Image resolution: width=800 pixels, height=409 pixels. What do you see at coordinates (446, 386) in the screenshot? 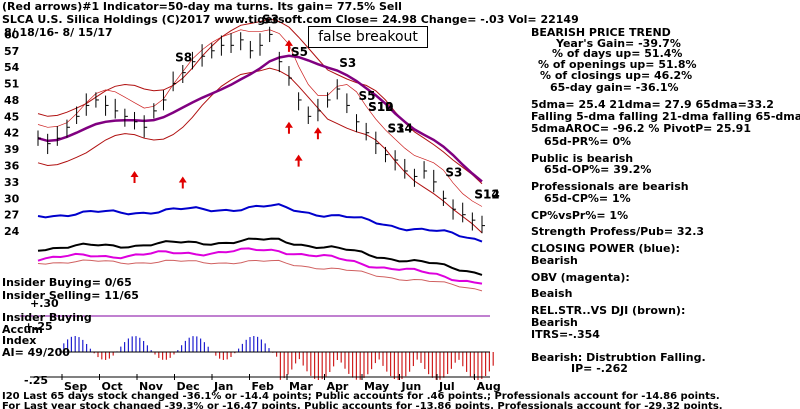
I see `month-label: Jul` at bounding box center [446, 386].